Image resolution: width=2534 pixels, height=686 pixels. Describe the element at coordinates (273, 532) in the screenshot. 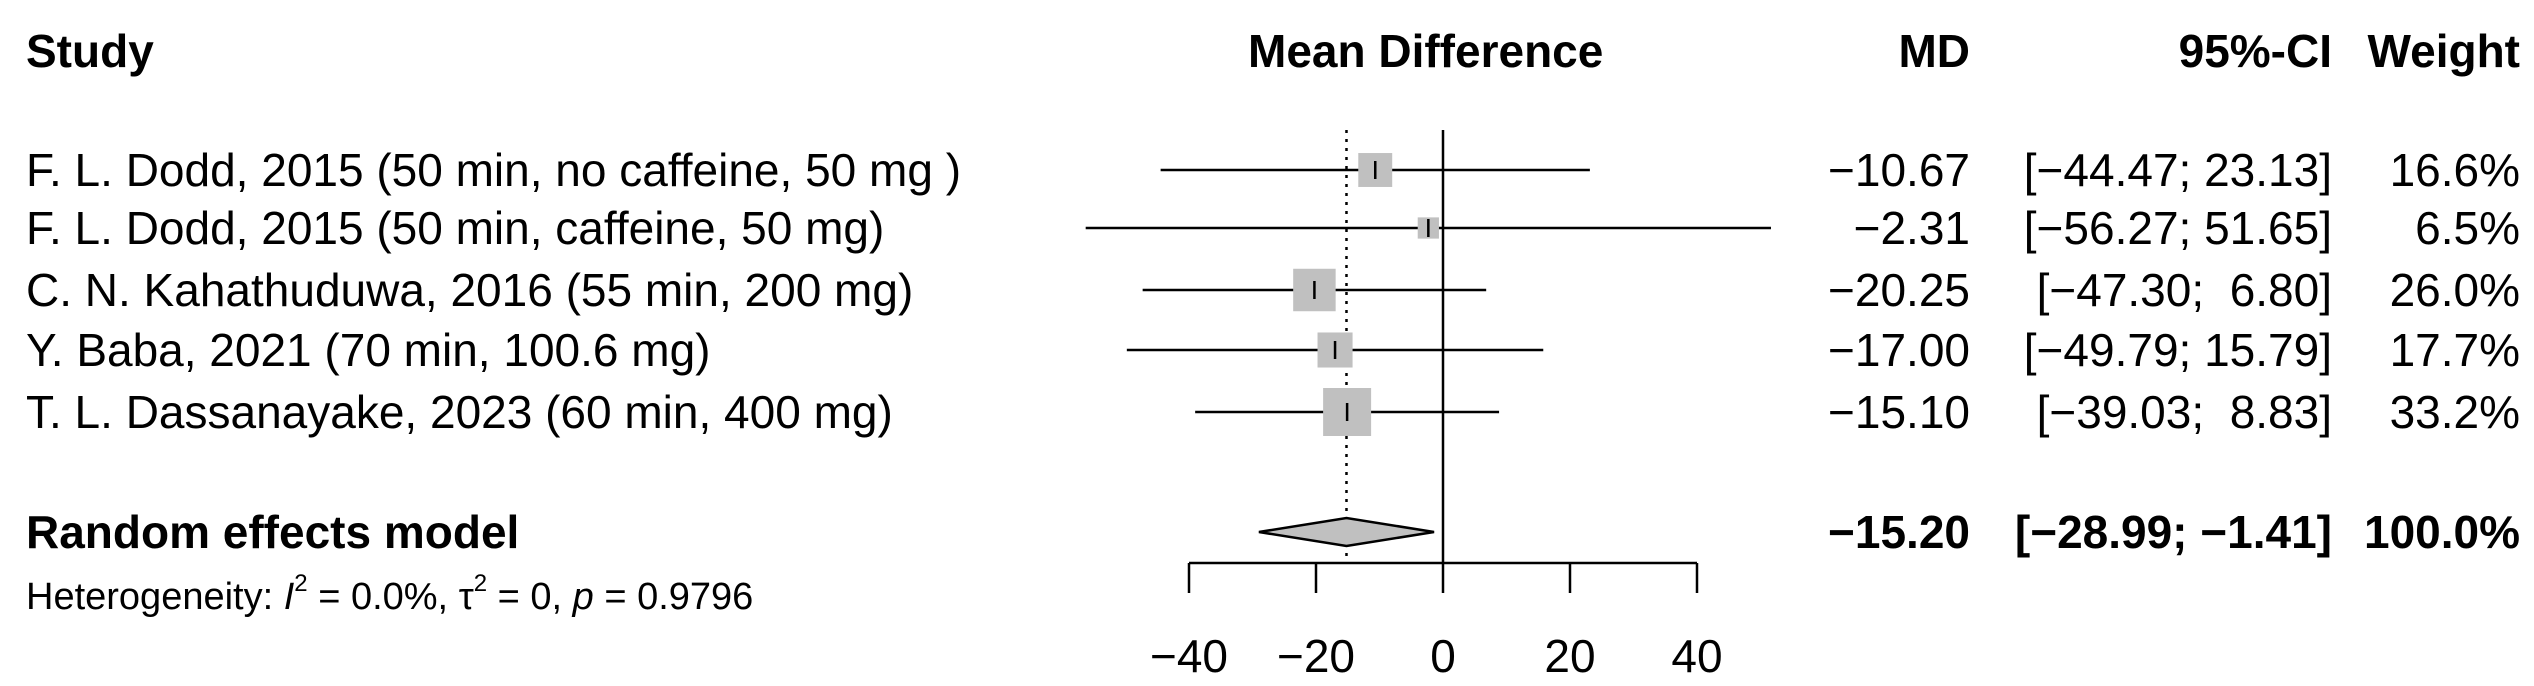

I see `pooled-label: Random effects model` at that location.